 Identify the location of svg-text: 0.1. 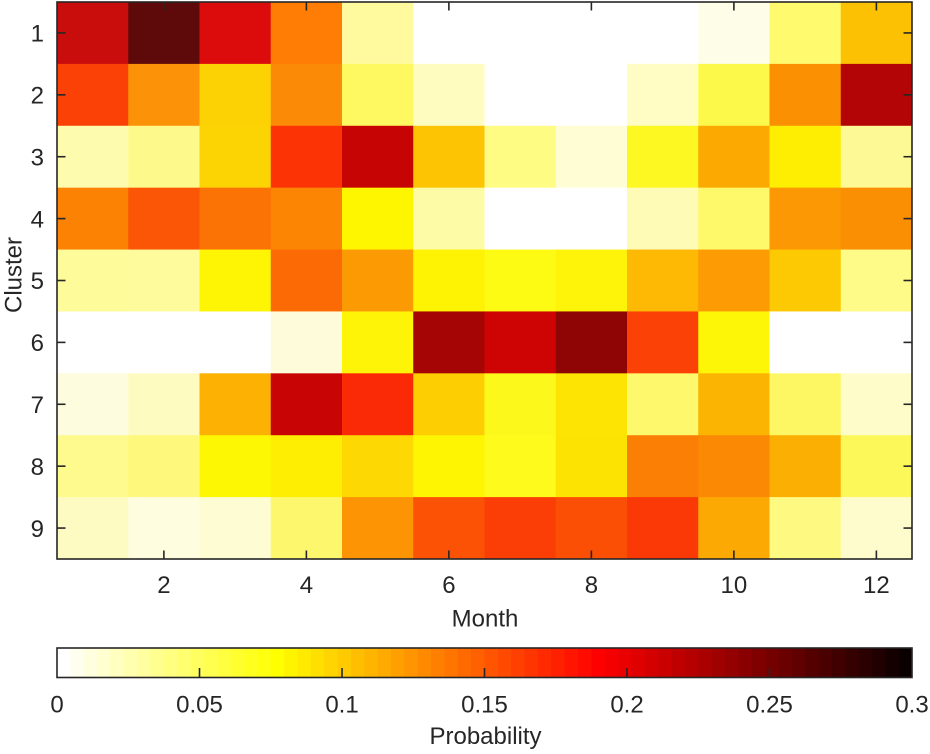
(341, 705).